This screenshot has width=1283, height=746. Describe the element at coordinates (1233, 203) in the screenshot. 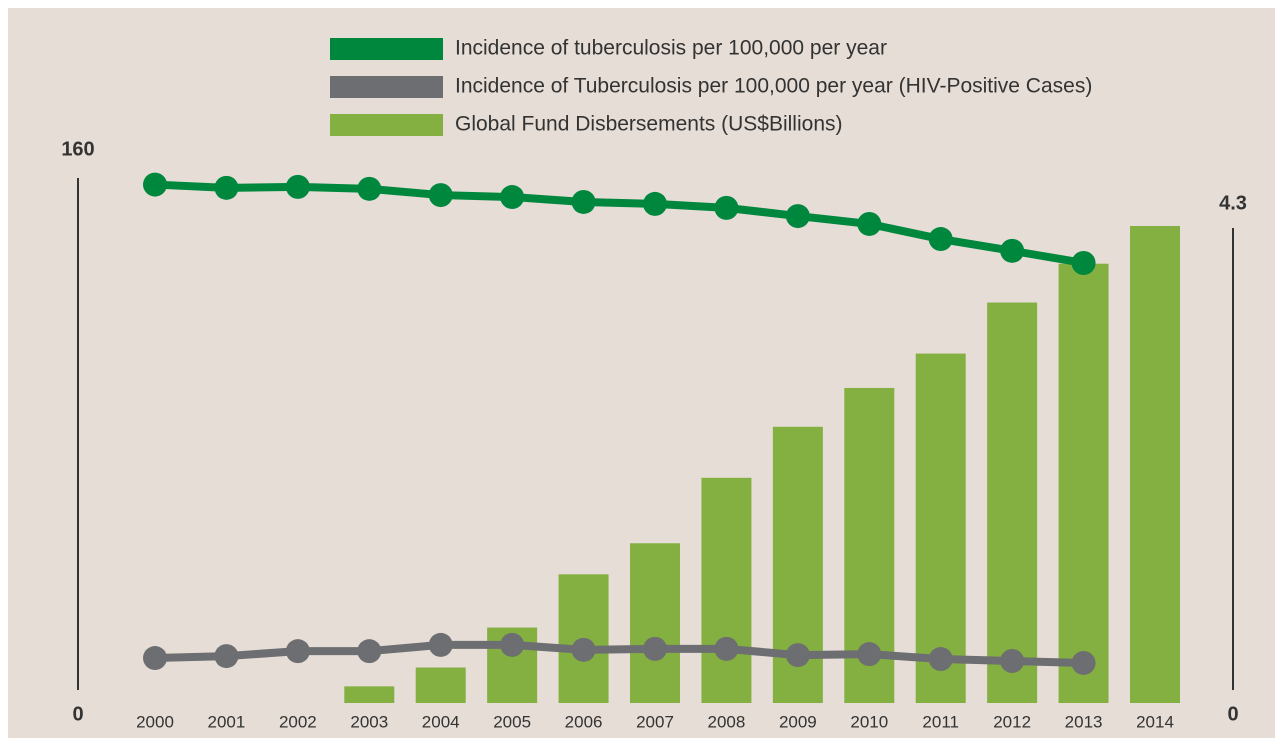

I see `y2-tick-label: 4.3` at that location.